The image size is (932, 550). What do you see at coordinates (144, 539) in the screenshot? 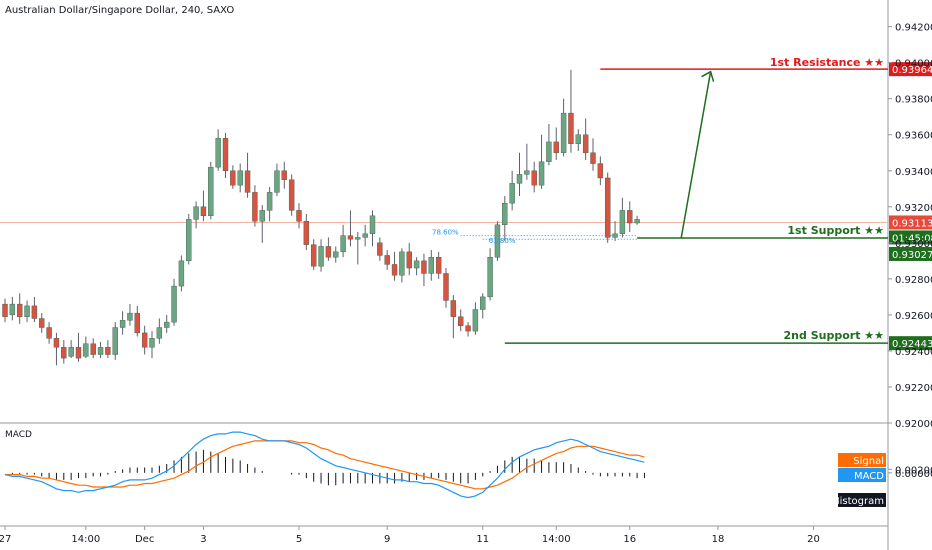
I see `time-tick-label: Dec` at bounding box center [144, 539].